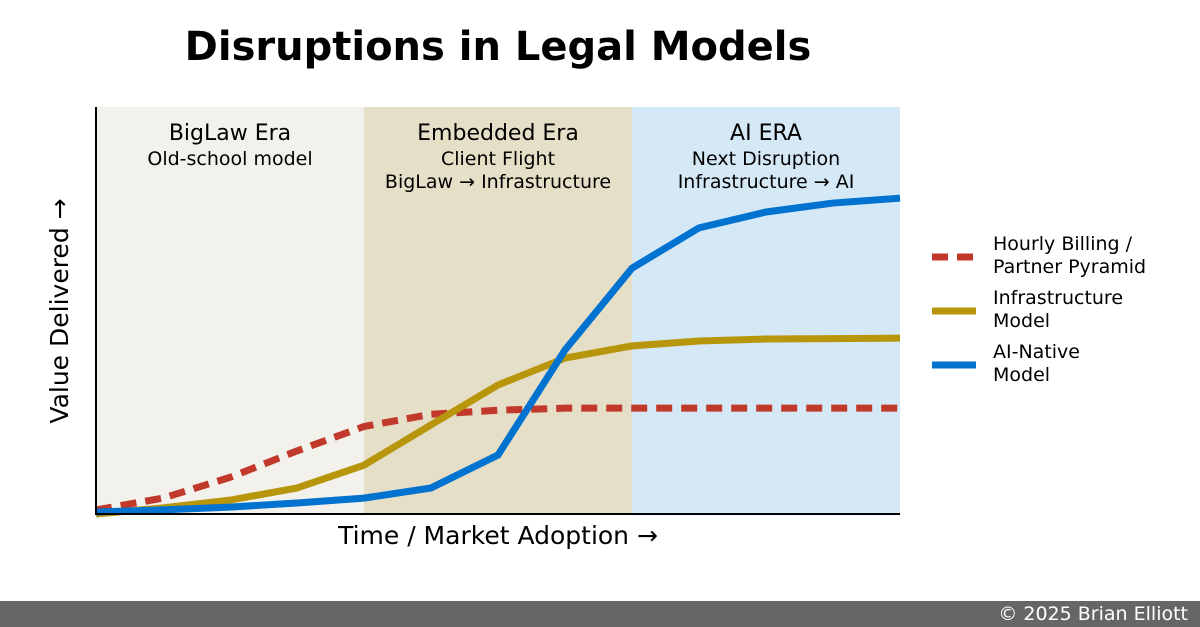 This screenshot has width=1200, height=627. I want to click on era-label: BigLaw Era, so click(230, 133).